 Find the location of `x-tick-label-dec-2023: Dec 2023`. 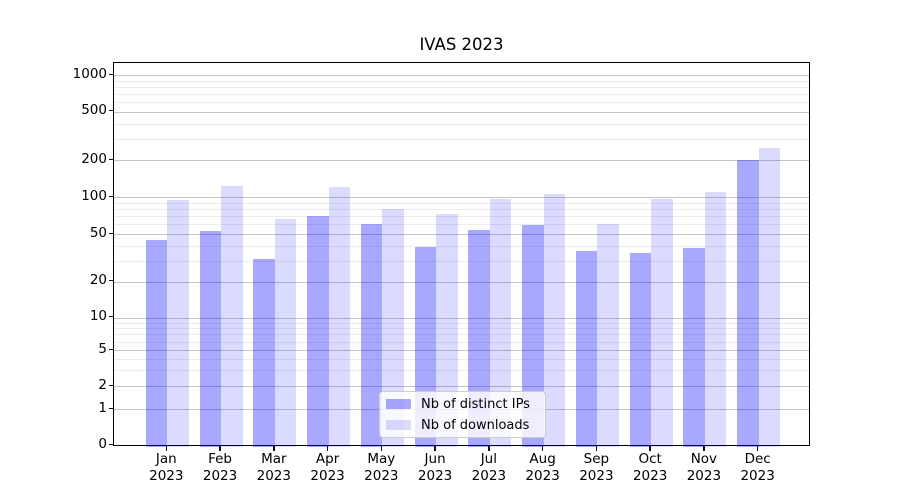

x-tick-label-dec-2023: Dec 2023 is located at coordinates (758, 467).